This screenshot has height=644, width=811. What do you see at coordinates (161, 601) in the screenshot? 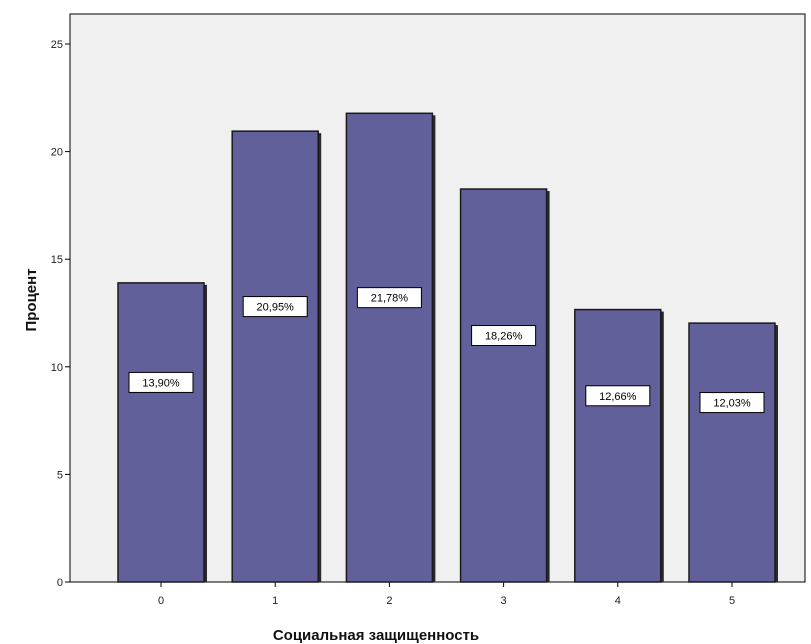
I see `x-tick-label: 0` at bounding box center [161, 601].